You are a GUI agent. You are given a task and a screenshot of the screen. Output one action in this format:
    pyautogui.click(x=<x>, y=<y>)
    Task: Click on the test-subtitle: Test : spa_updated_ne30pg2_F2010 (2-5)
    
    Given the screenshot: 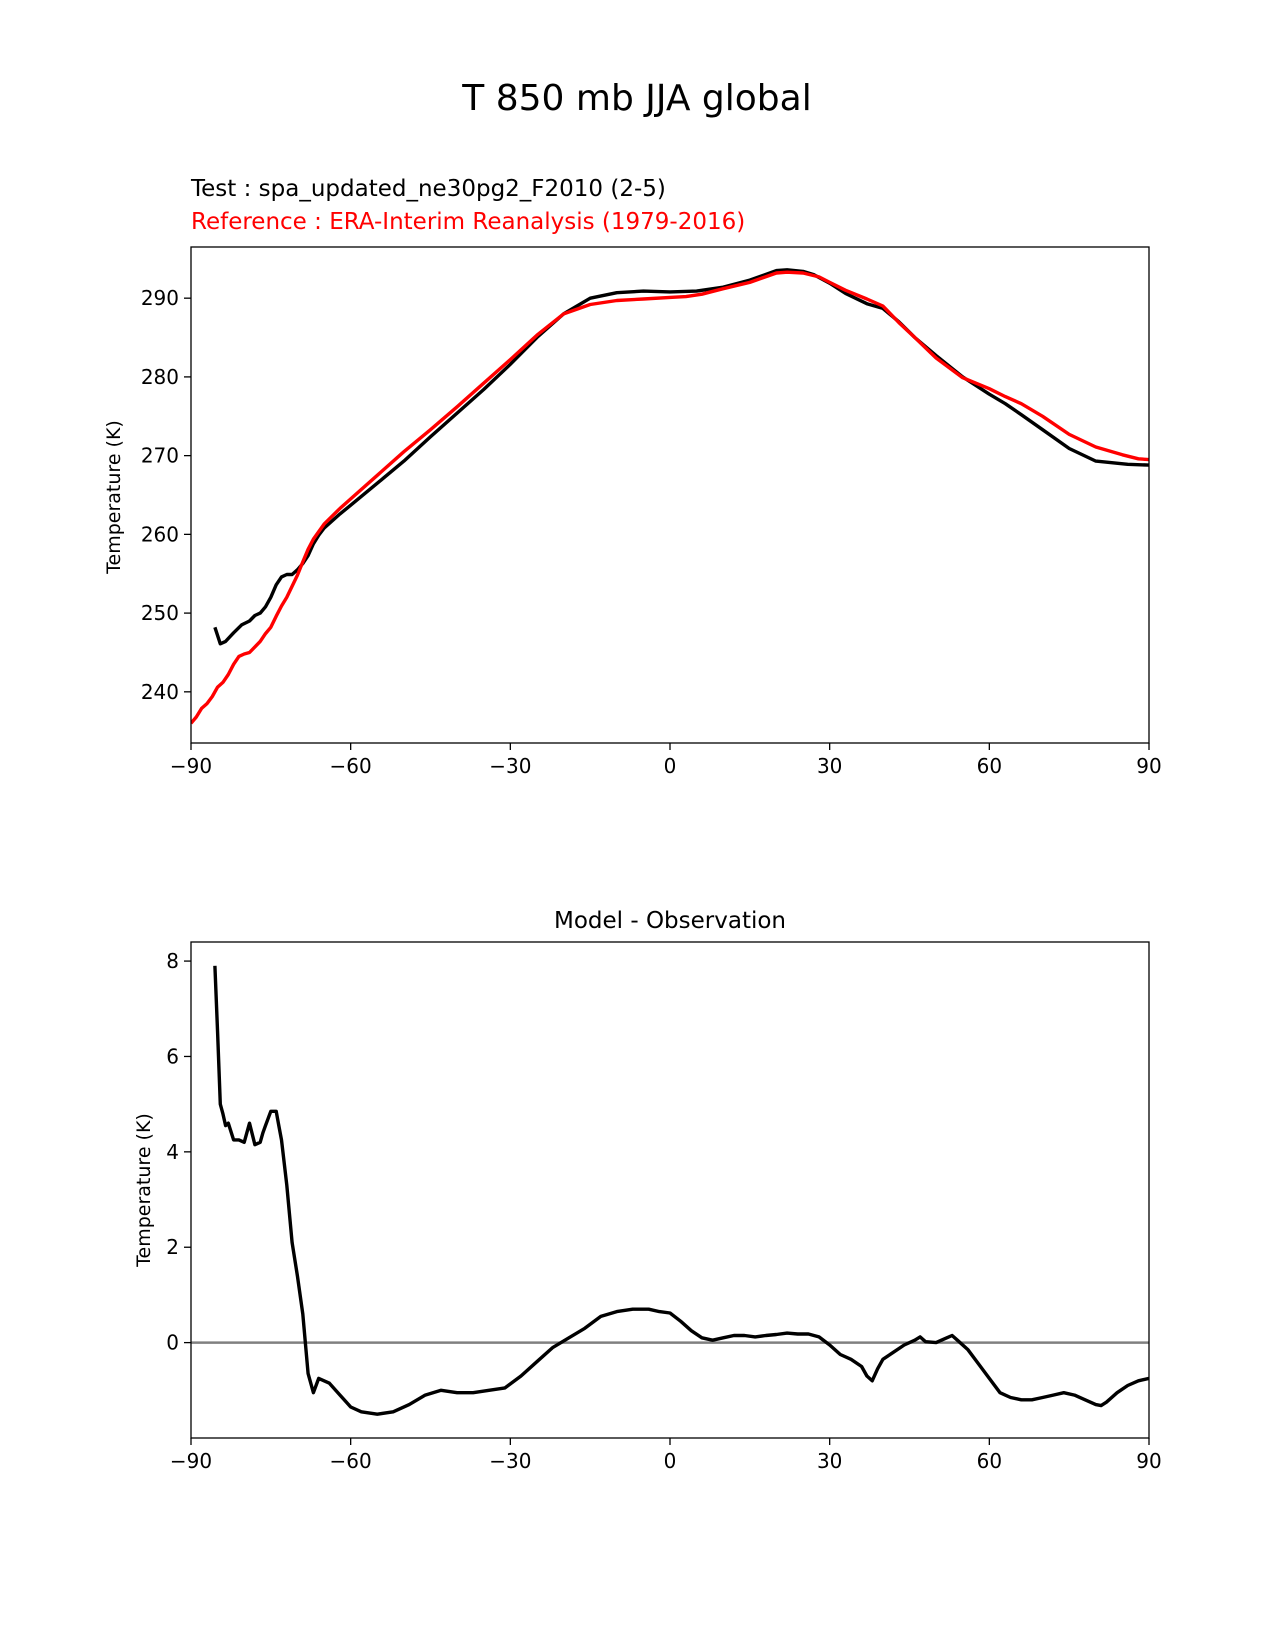 What is the action you would take?
    pyautogui.click(x=428, y=189)
    